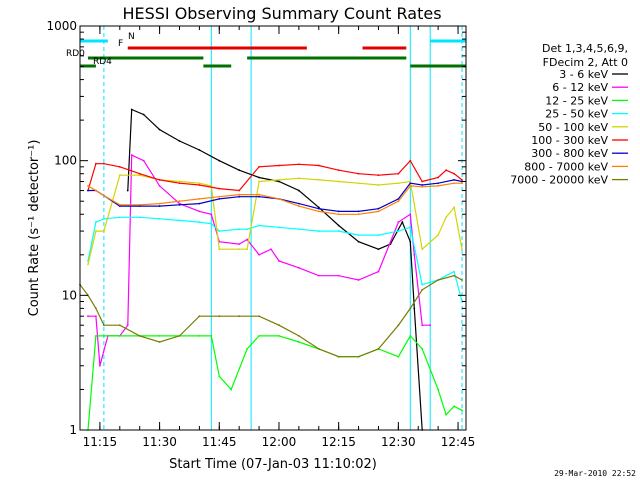 The width and height of the screenshot is (640, 480). I want to click on legend-entry: 12 - 25 keV, so click(586, 100).